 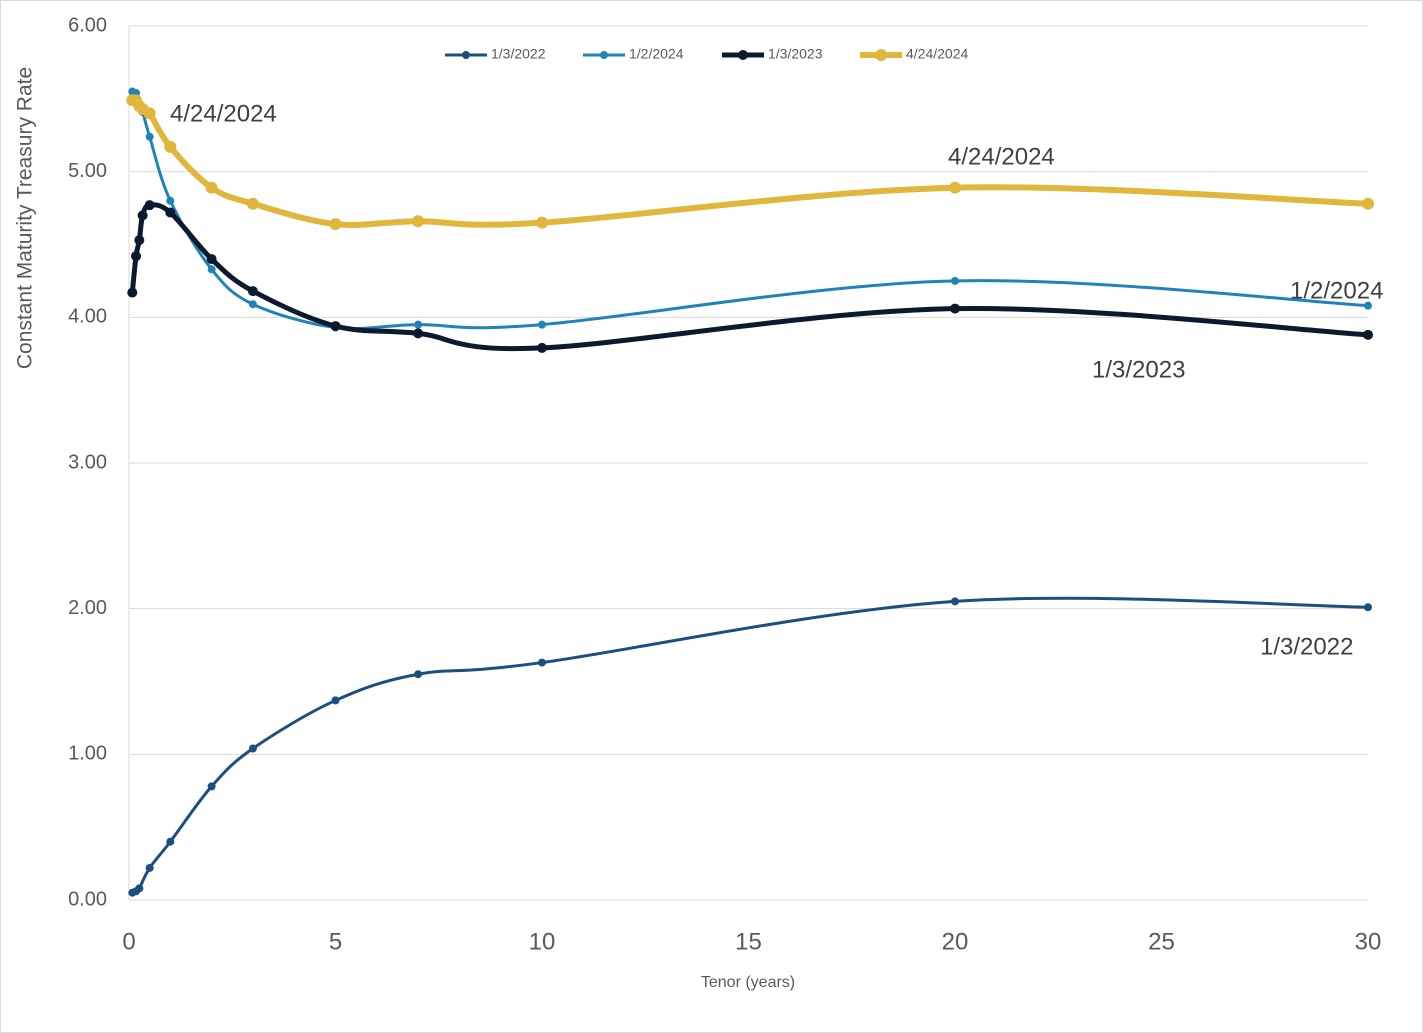 What do you see at coordinates (748, 941) in the screenshot?
I see `x-tick-label: 15` at bounding box center [748, 941].